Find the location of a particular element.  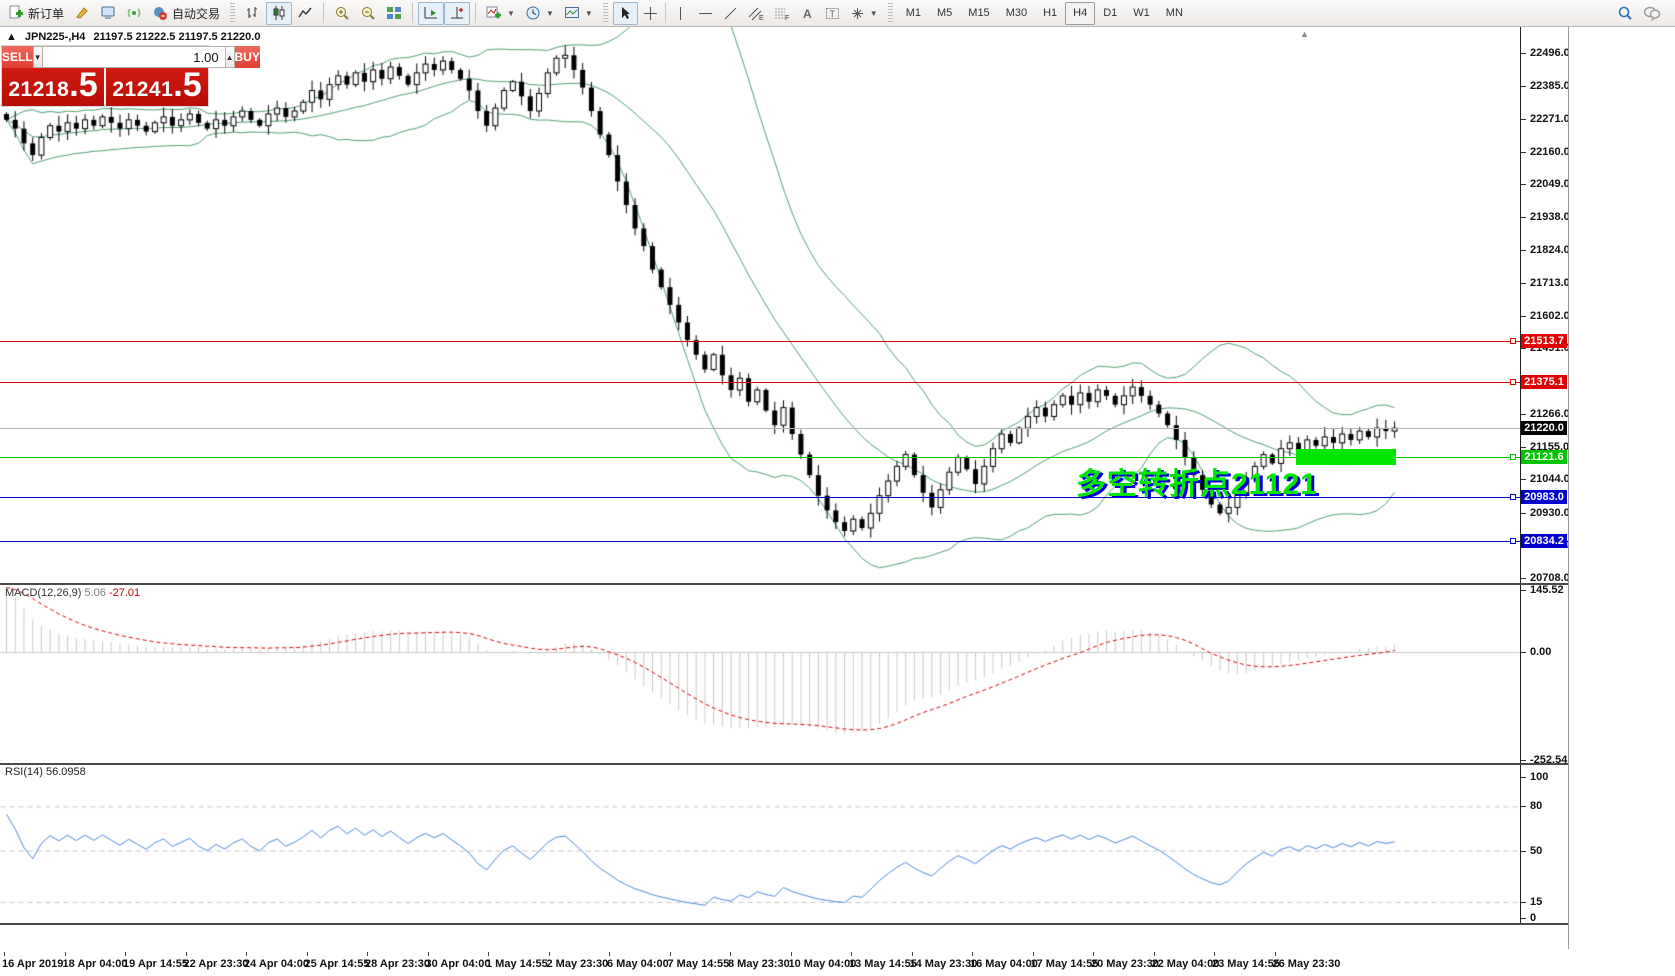

chat-icon is located at coordinates (1652, 13).